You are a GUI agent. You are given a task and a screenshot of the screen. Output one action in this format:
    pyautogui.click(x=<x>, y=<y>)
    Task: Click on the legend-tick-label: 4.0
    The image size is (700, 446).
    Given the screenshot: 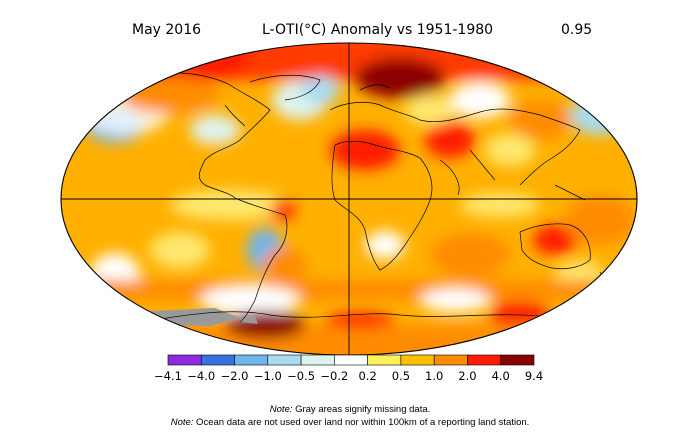 What is the action you would take?
    pyautogui.click(x=501, y=376)
    